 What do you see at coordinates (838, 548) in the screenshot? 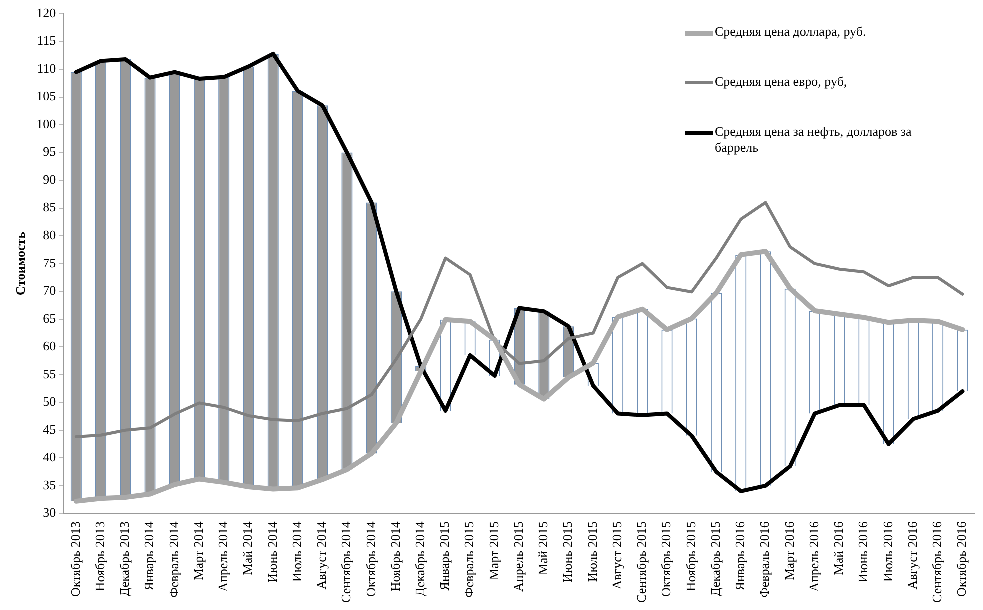
I see `x-tick-label: Май 2016` at bounding box center [838, 548].